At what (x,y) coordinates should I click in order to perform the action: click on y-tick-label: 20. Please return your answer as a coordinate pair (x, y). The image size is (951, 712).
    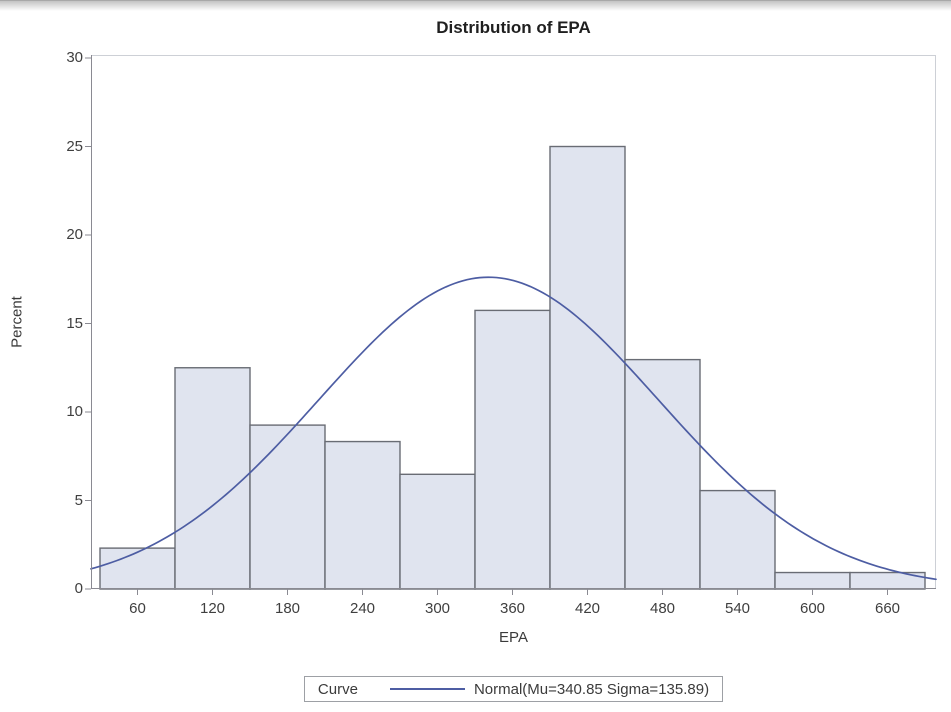
    Looking at the image, I should click on (74, 234).